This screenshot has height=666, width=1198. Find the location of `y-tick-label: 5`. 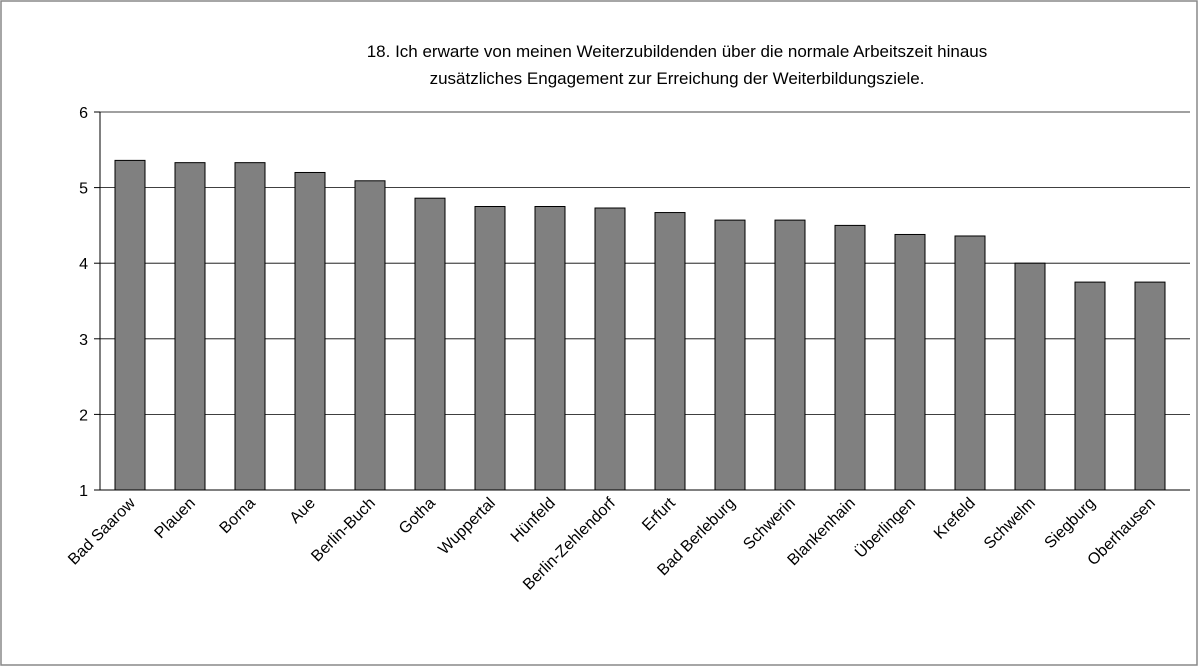

y-tick-label: 5 is located at coordinates (83, 189).